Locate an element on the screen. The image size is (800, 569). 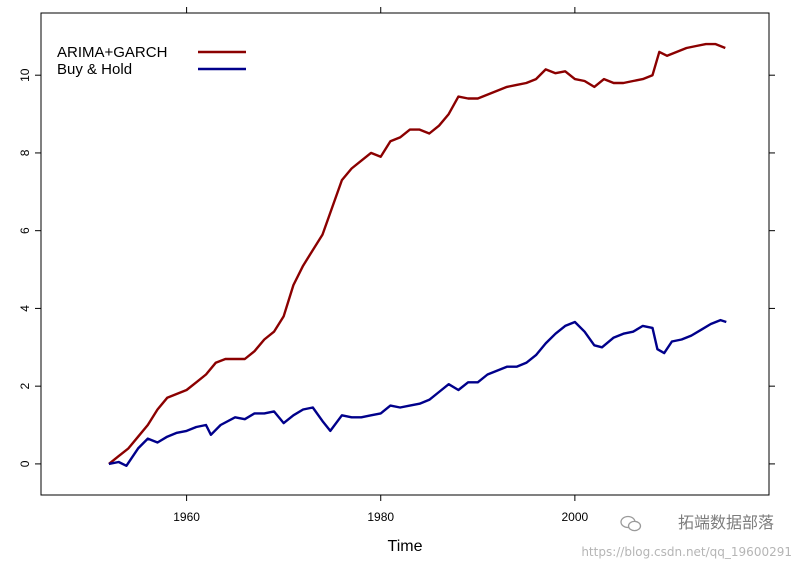
x-axis-title: Time is located at coordinates (405, 546).